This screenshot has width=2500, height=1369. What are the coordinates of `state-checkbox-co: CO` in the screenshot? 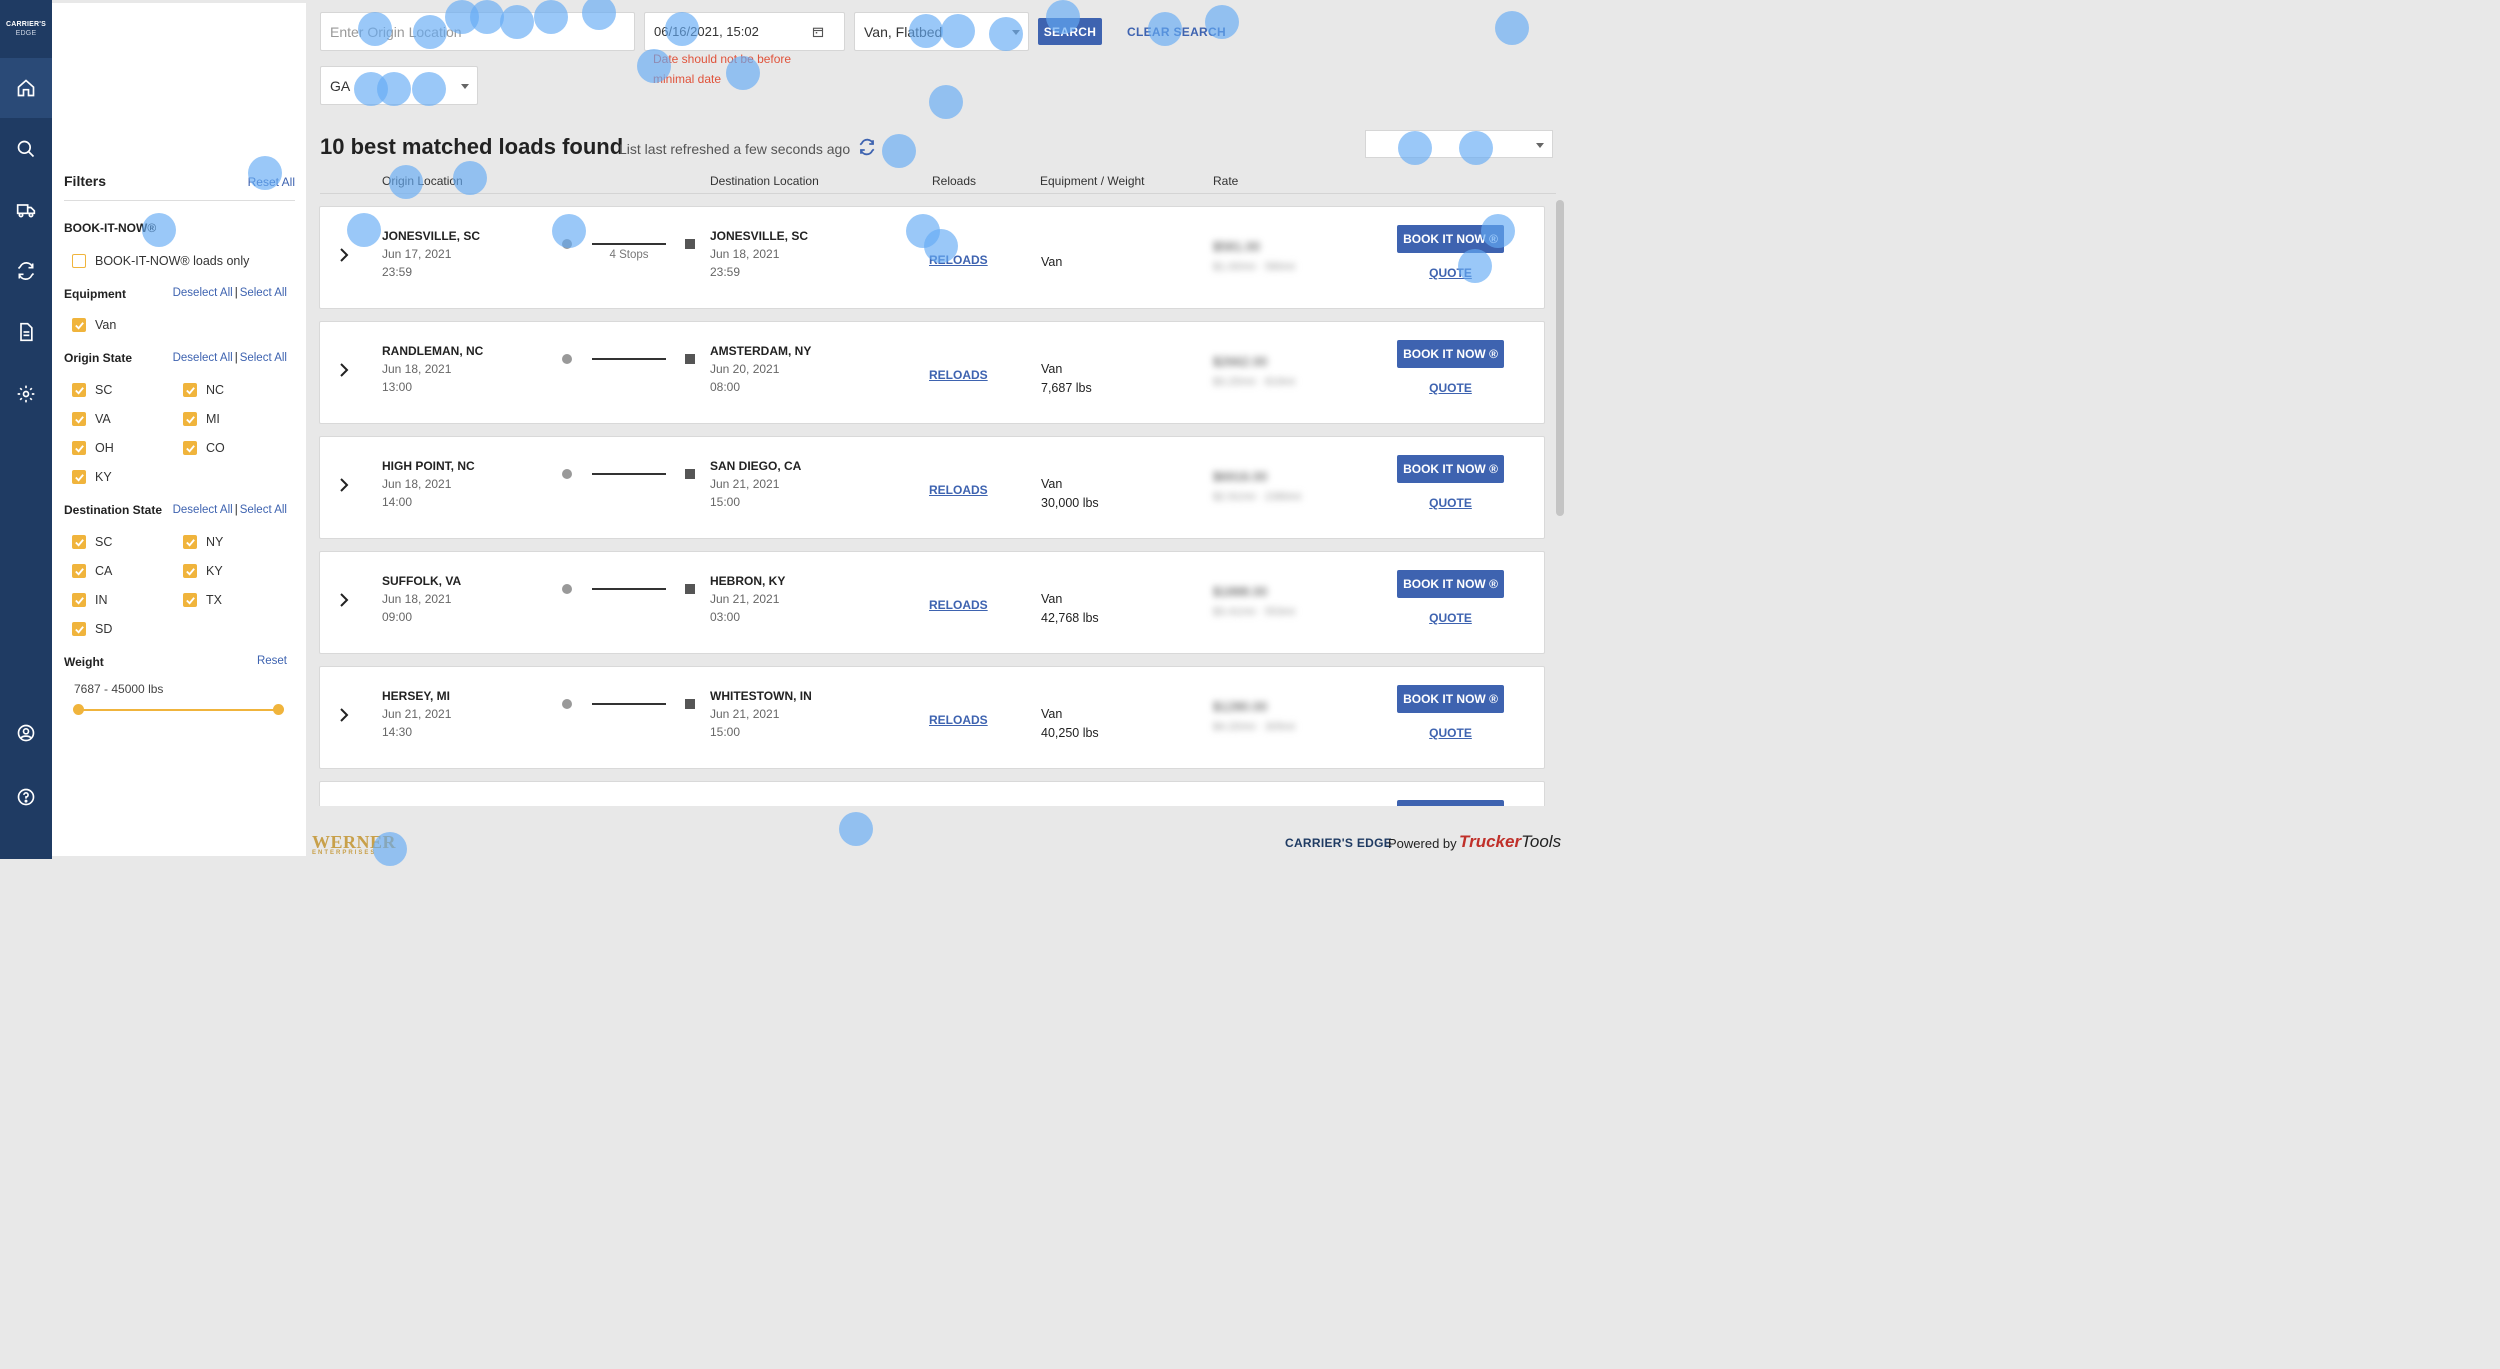 It's located at (204, 448).